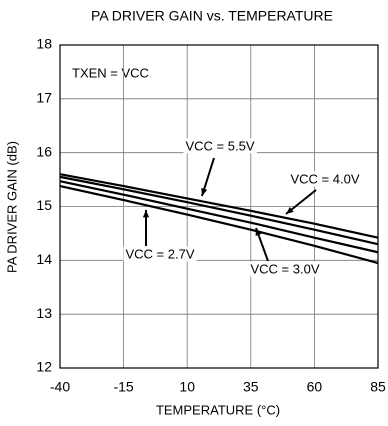  I want to click on y-tick-label: 12, so click(44, 367).